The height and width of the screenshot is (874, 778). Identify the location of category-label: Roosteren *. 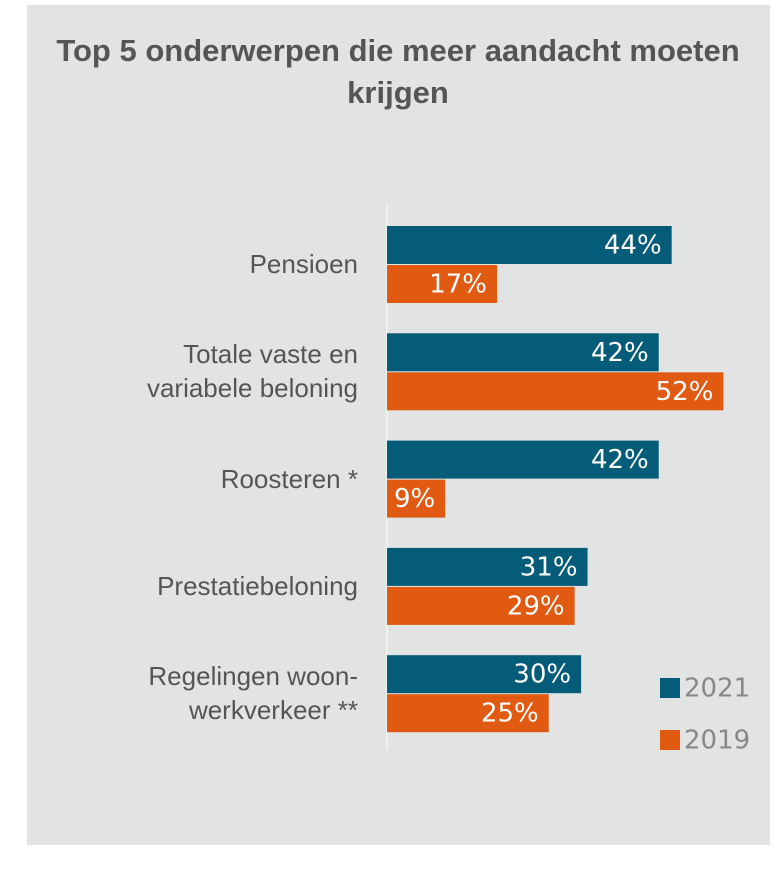
(289, 478).